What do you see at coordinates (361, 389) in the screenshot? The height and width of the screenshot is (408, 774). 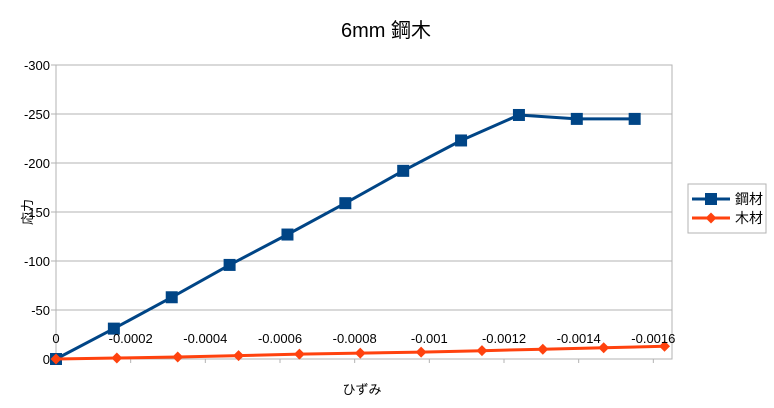 I see `x-axis-label: ひずみ` at bounding box center [361, 389].